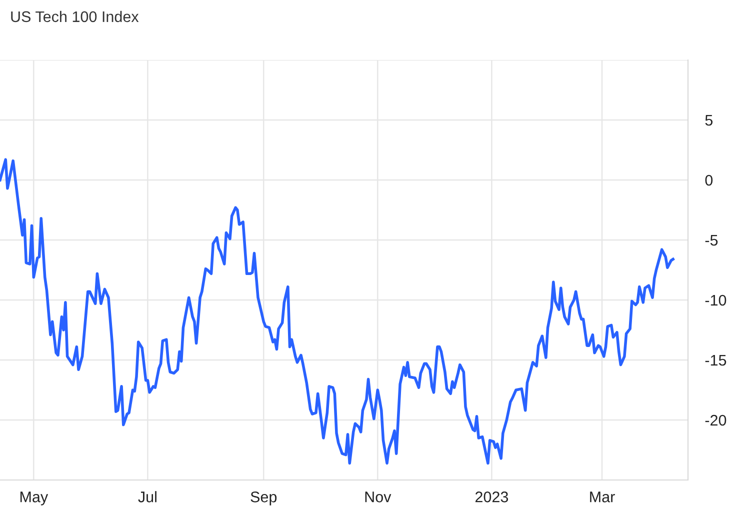 This screenshot has width=750, height=520. I want to click on x-tick-label: Nov, so click(378, 497).